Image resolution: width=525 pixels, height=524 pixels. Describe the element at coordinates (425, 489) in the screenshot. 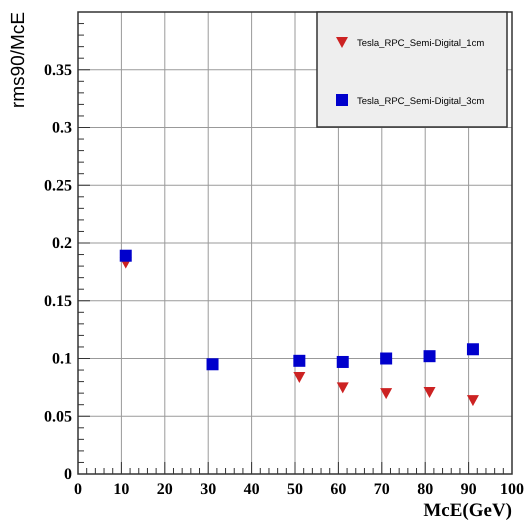

I see `x-tick-label: 80` at that location.